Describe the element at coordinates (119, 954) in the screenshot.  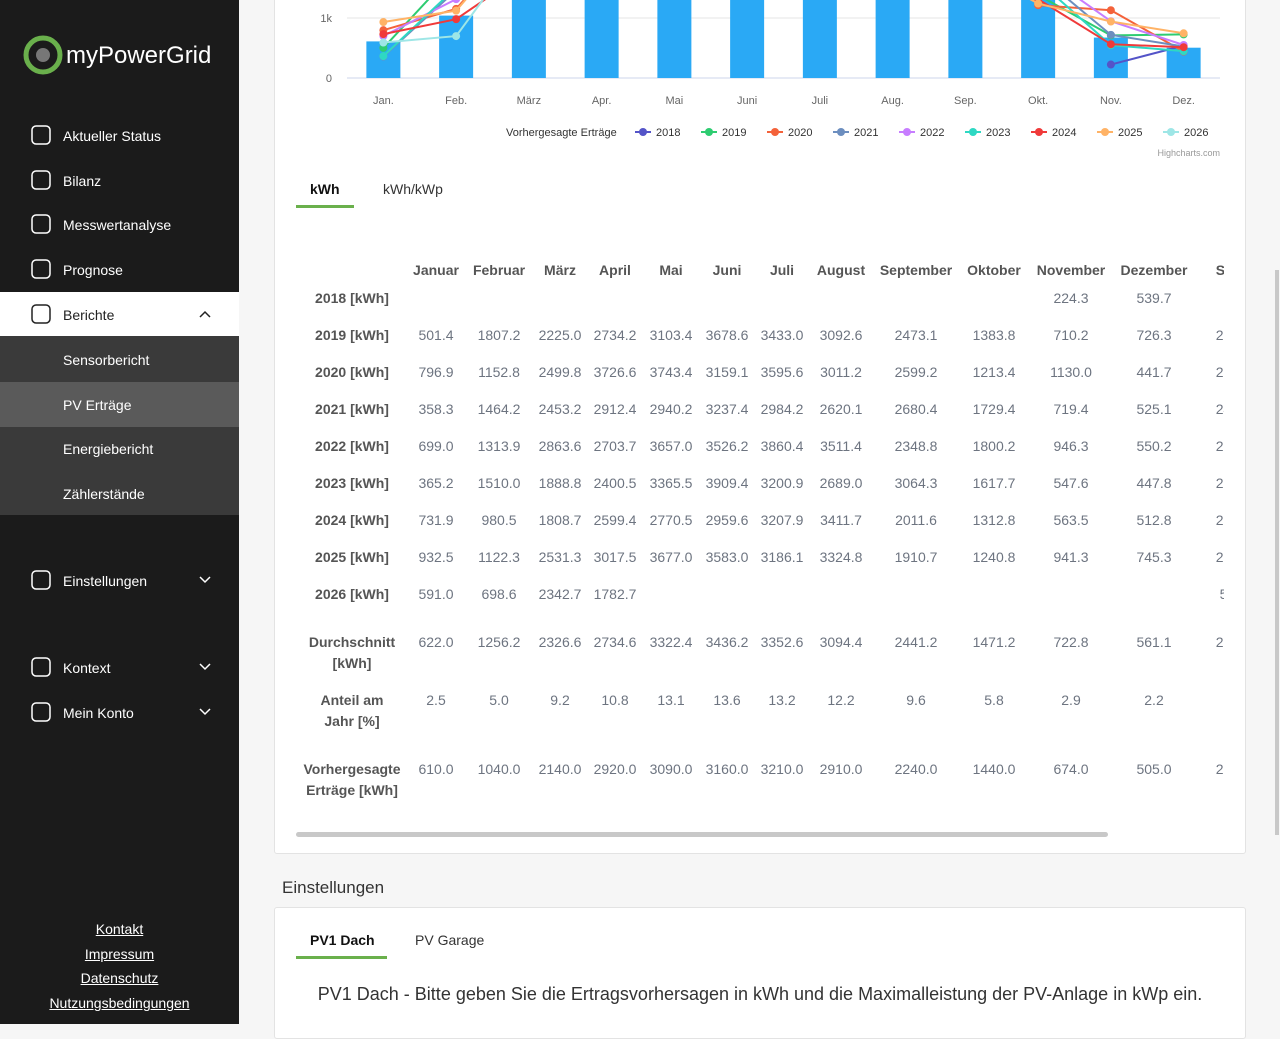
I see `footer-link: Impressum` at that location.